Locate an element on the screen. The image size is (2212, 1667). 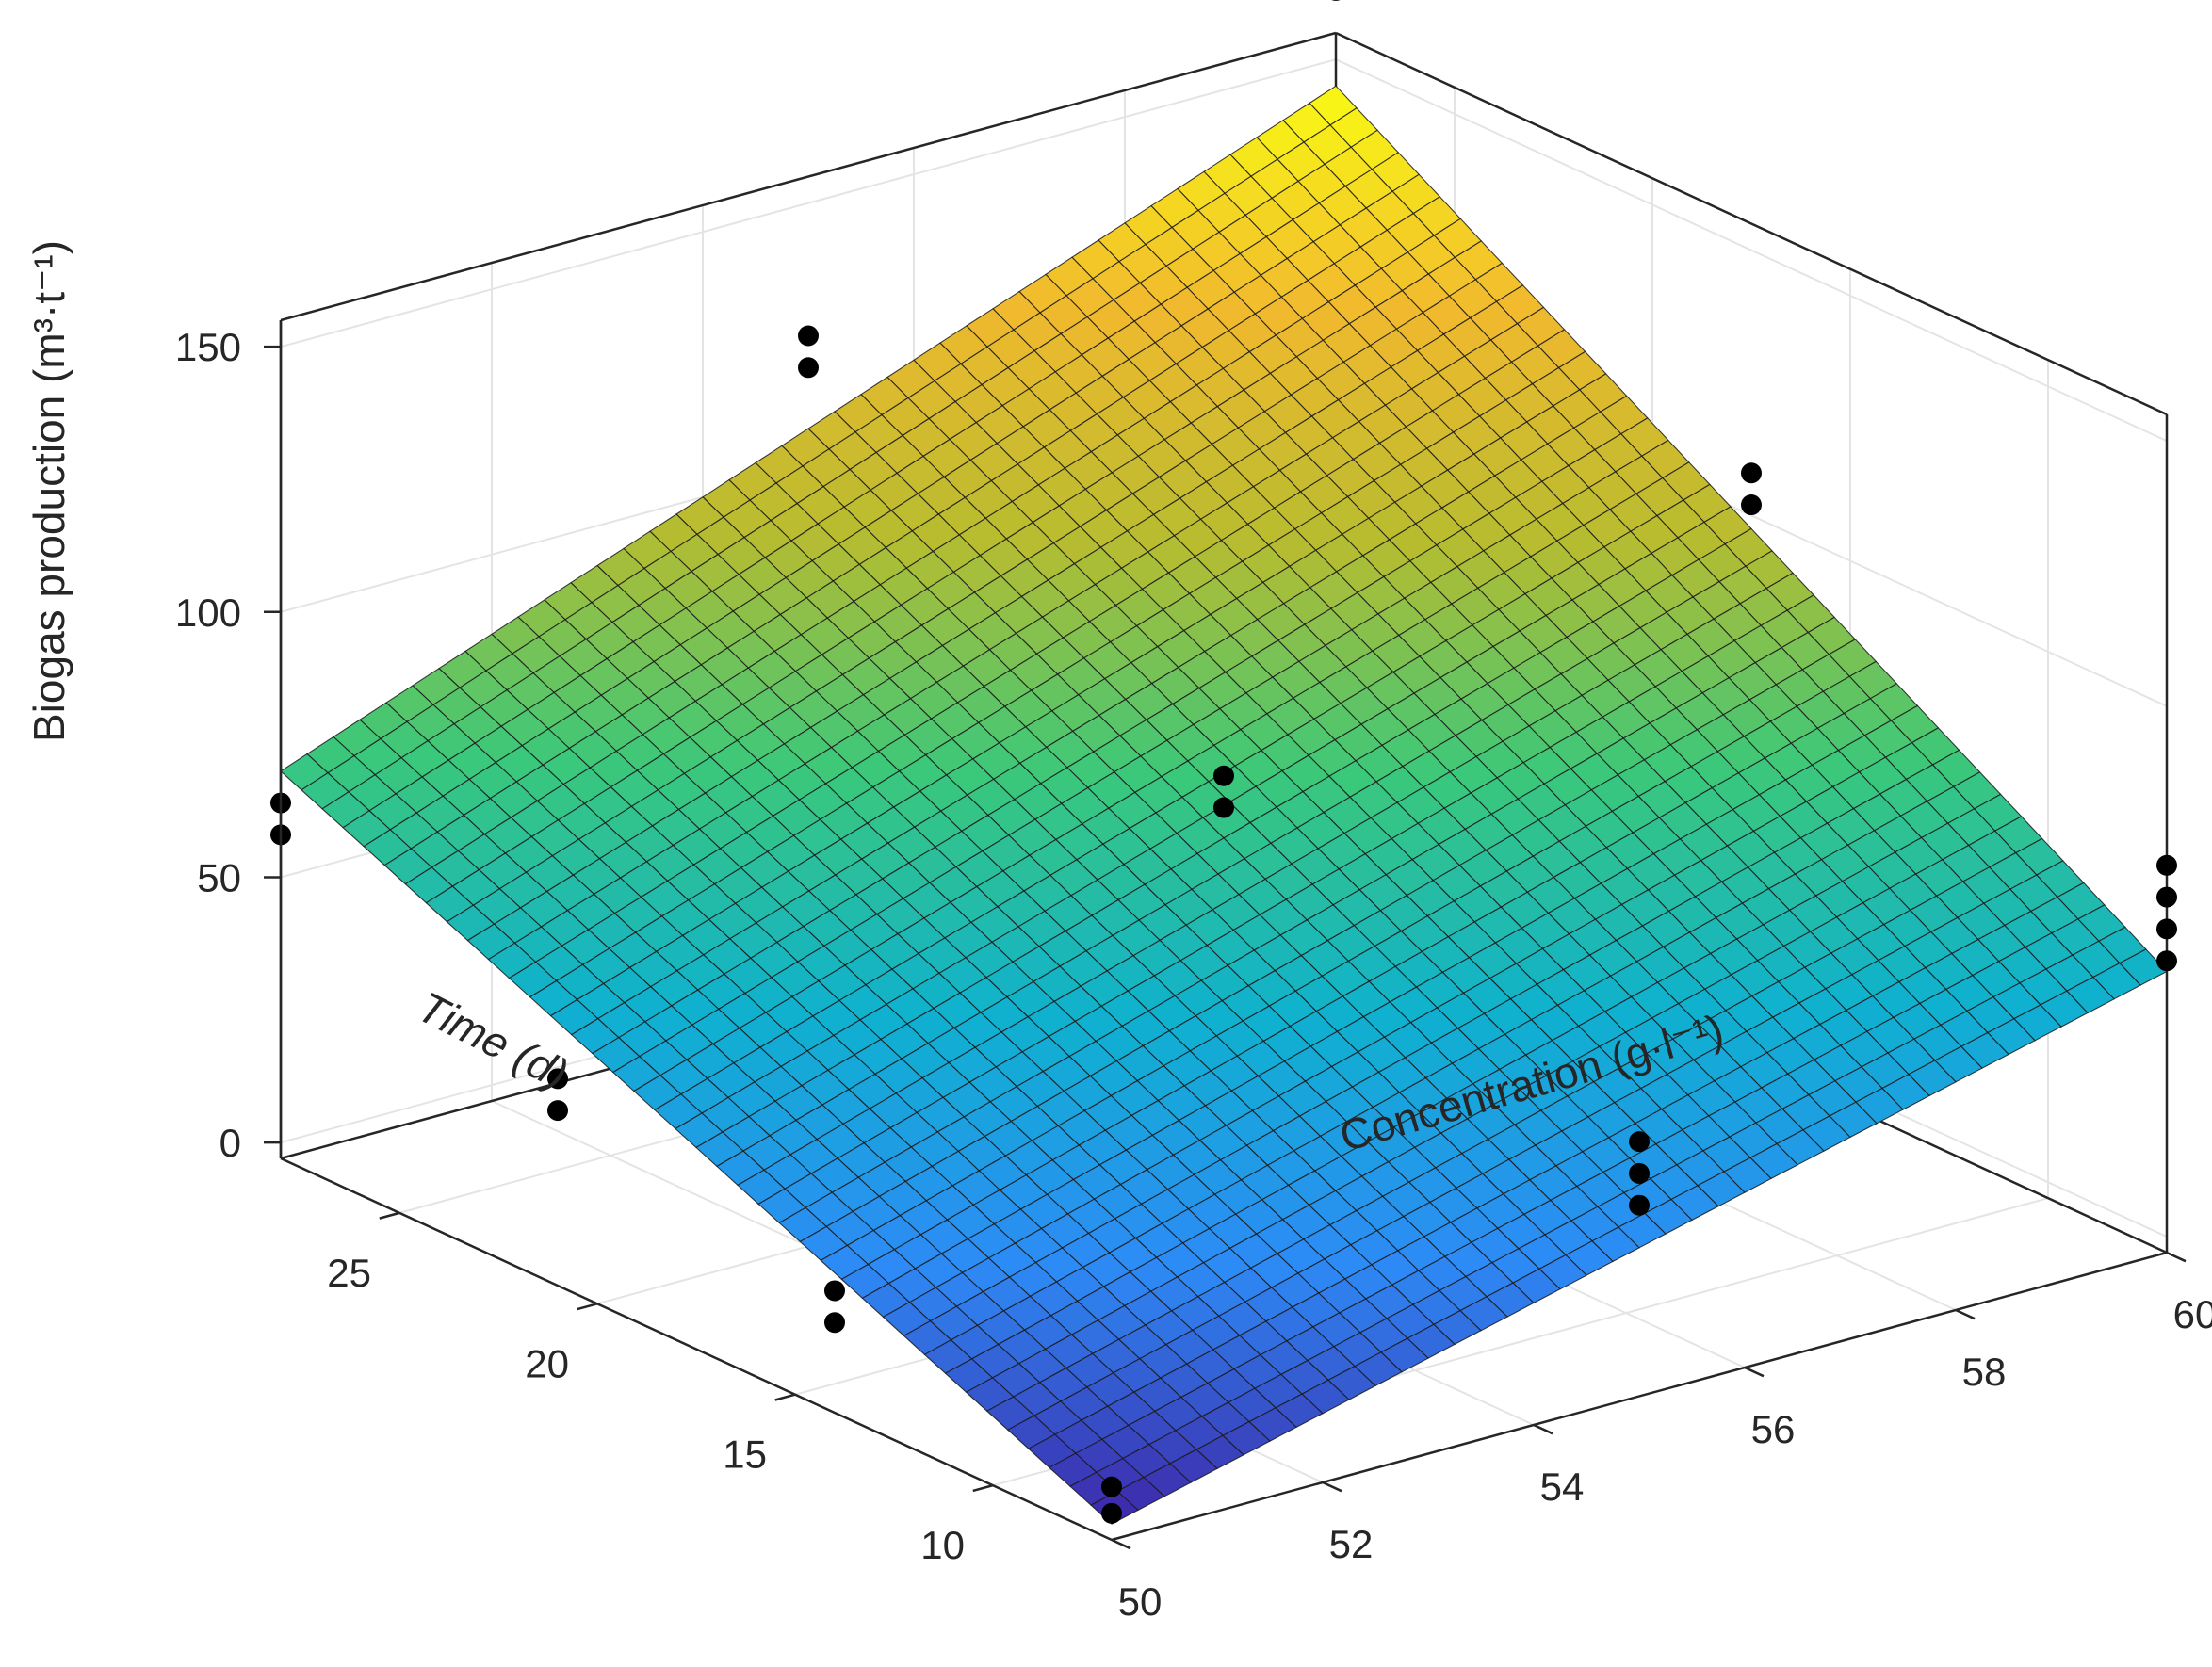
z-tick-label: 150 is located at coordinates (208, 347).